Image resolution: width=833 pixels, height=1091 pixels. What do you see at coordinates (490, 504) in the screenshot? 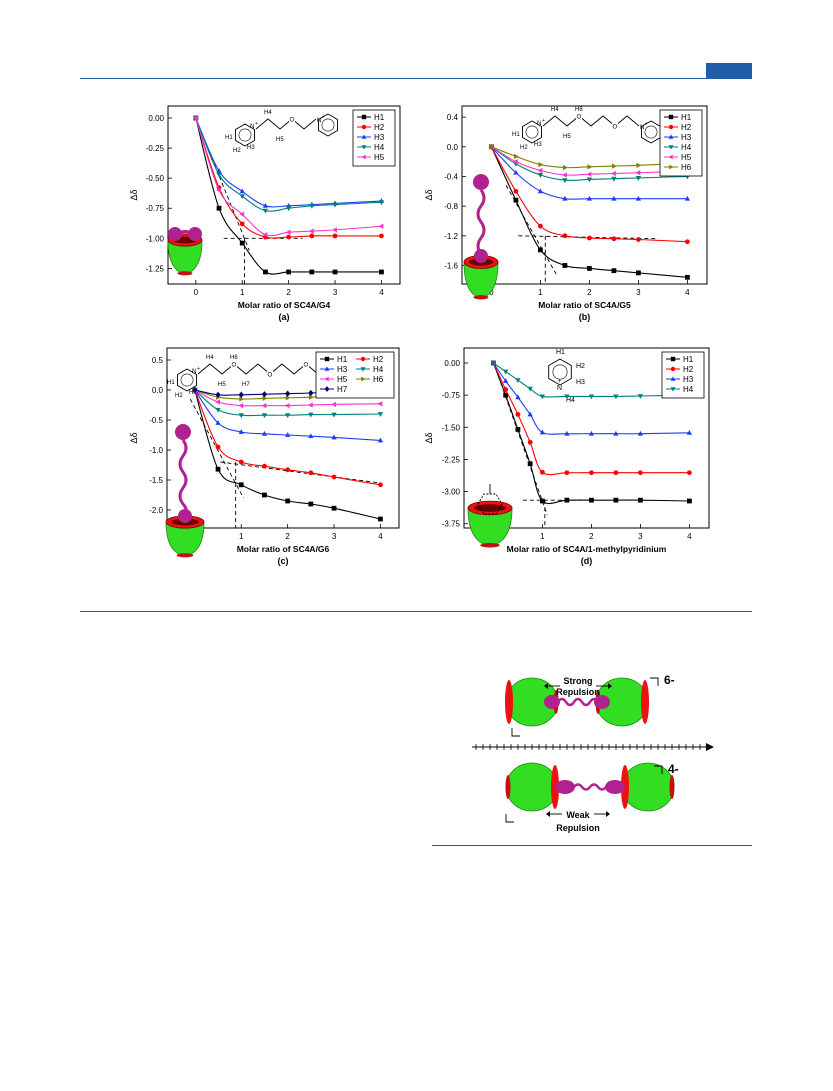
I see `guest-pyridinium-ring` at bounding box center [490, 504].